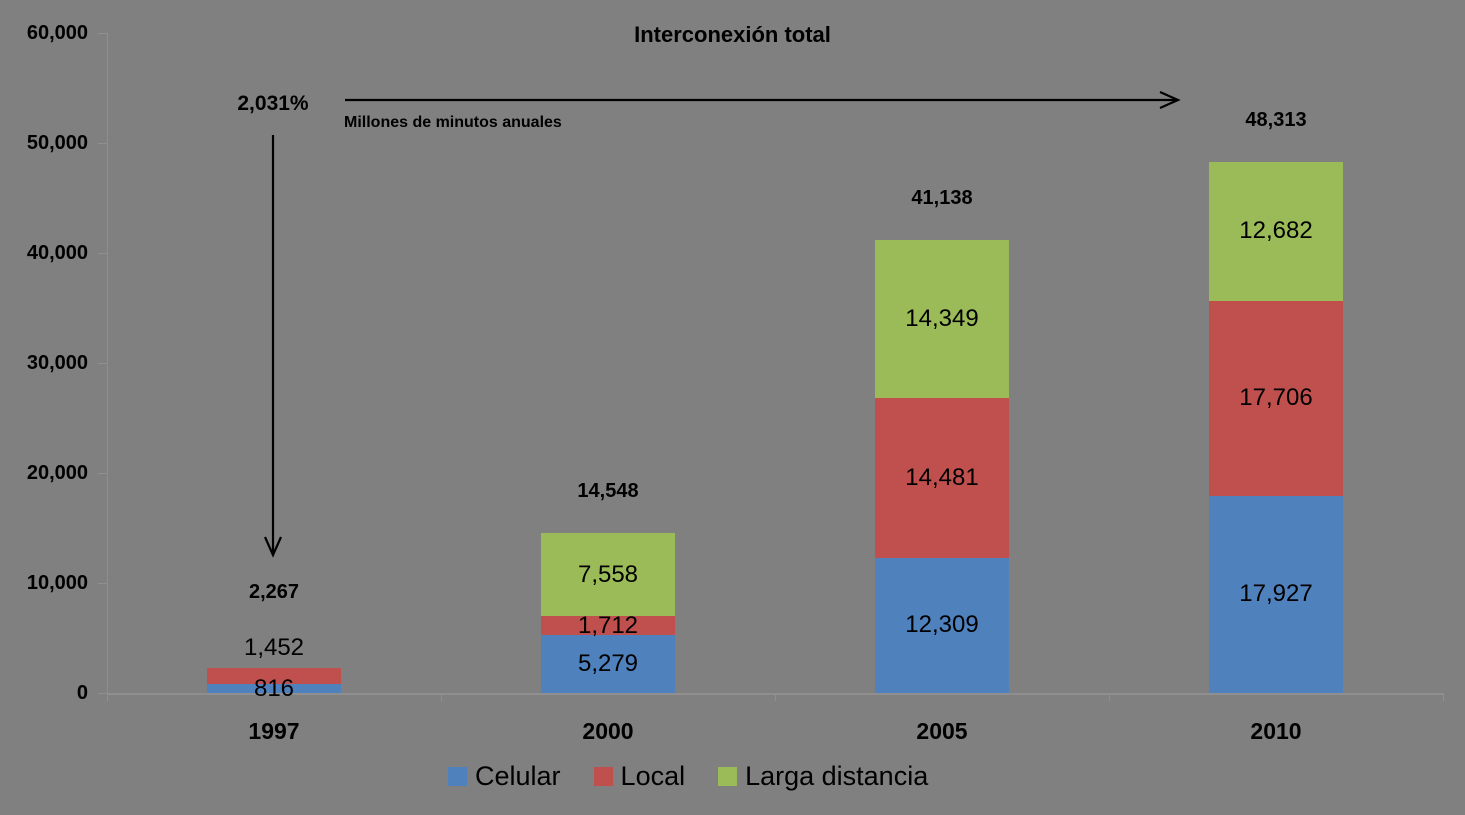  Describe the element at coordinates (57, 363) in the screenshot. I see `y-axis-label-30000: 30,000` at that location.